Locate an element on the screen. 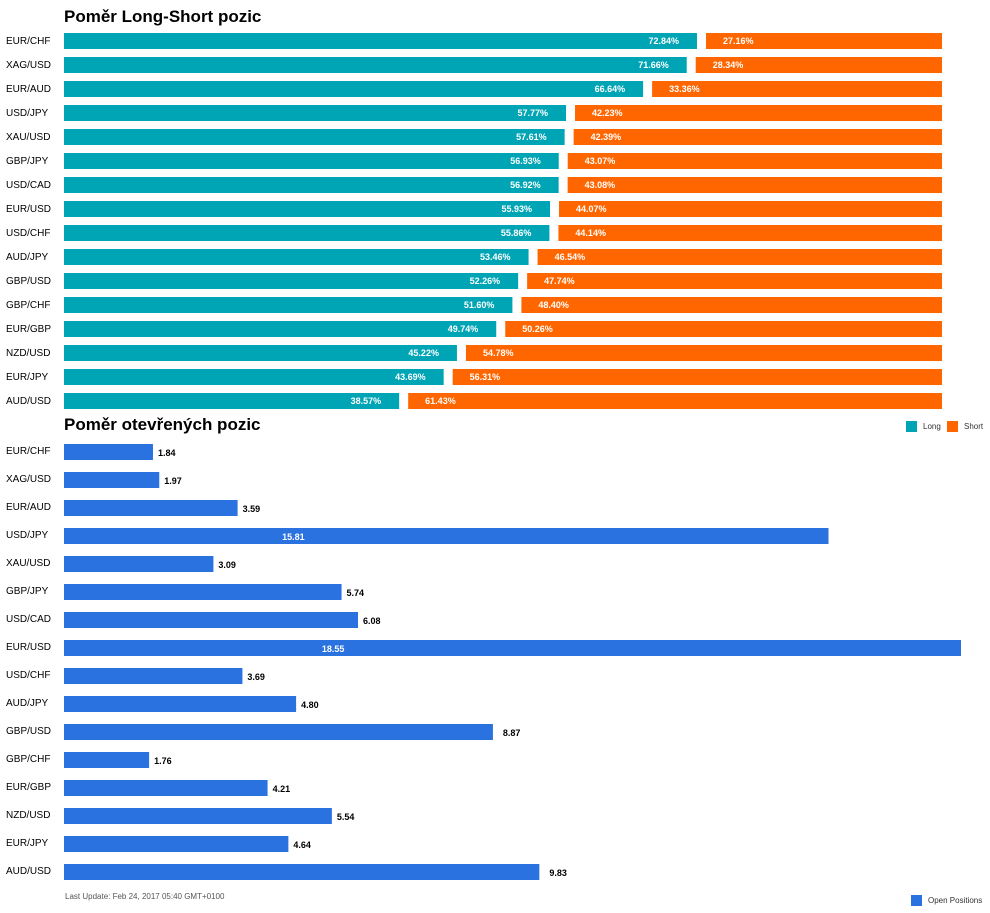  long-value-label: 52.26% is located at coordinates (485, 281).